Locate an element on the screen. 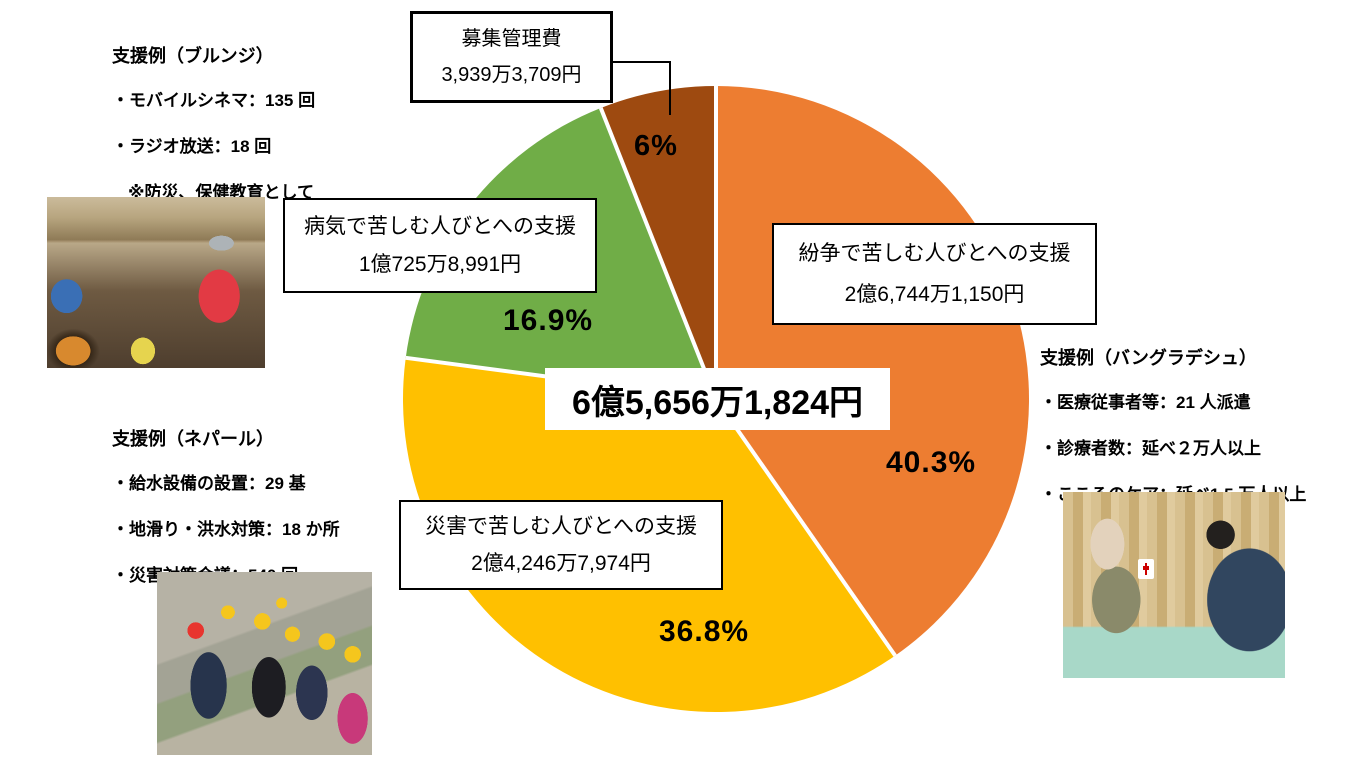 This screenshot has width=1347, height=759. callout-disease-label: 病気で苦しむ人びとへの支援 is located at coordinates (440, 226).